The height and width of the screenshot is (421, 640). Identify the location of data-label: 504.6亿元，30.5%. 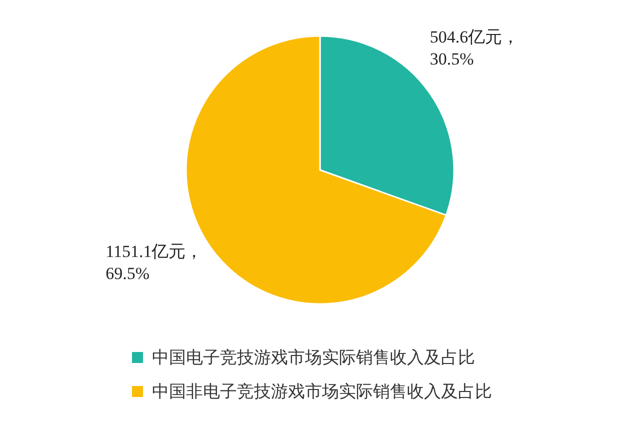
(475, 48).